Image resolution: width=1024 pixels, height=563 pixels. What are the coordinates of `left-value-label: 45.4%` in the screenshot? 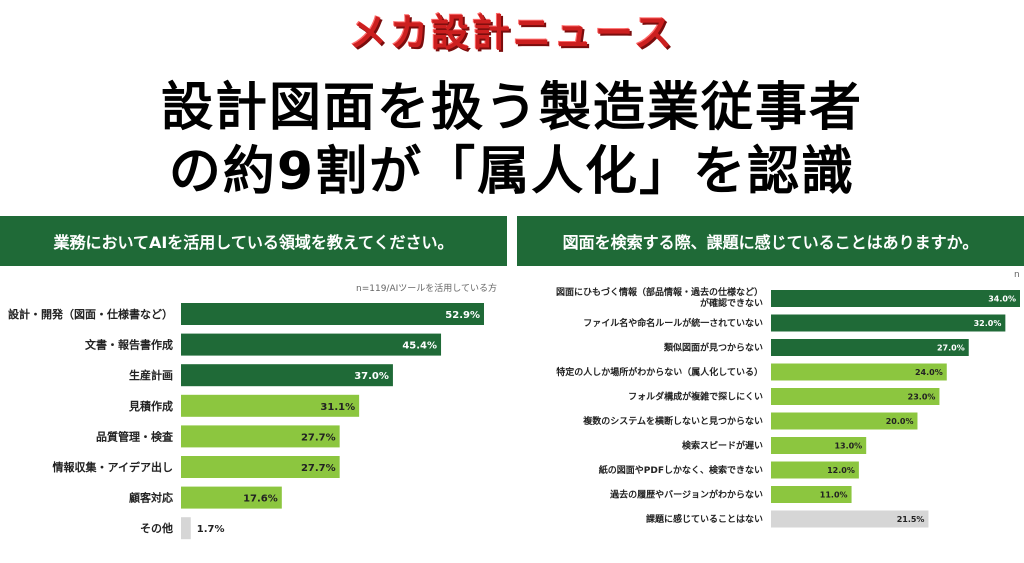 It's located at (419, 346).